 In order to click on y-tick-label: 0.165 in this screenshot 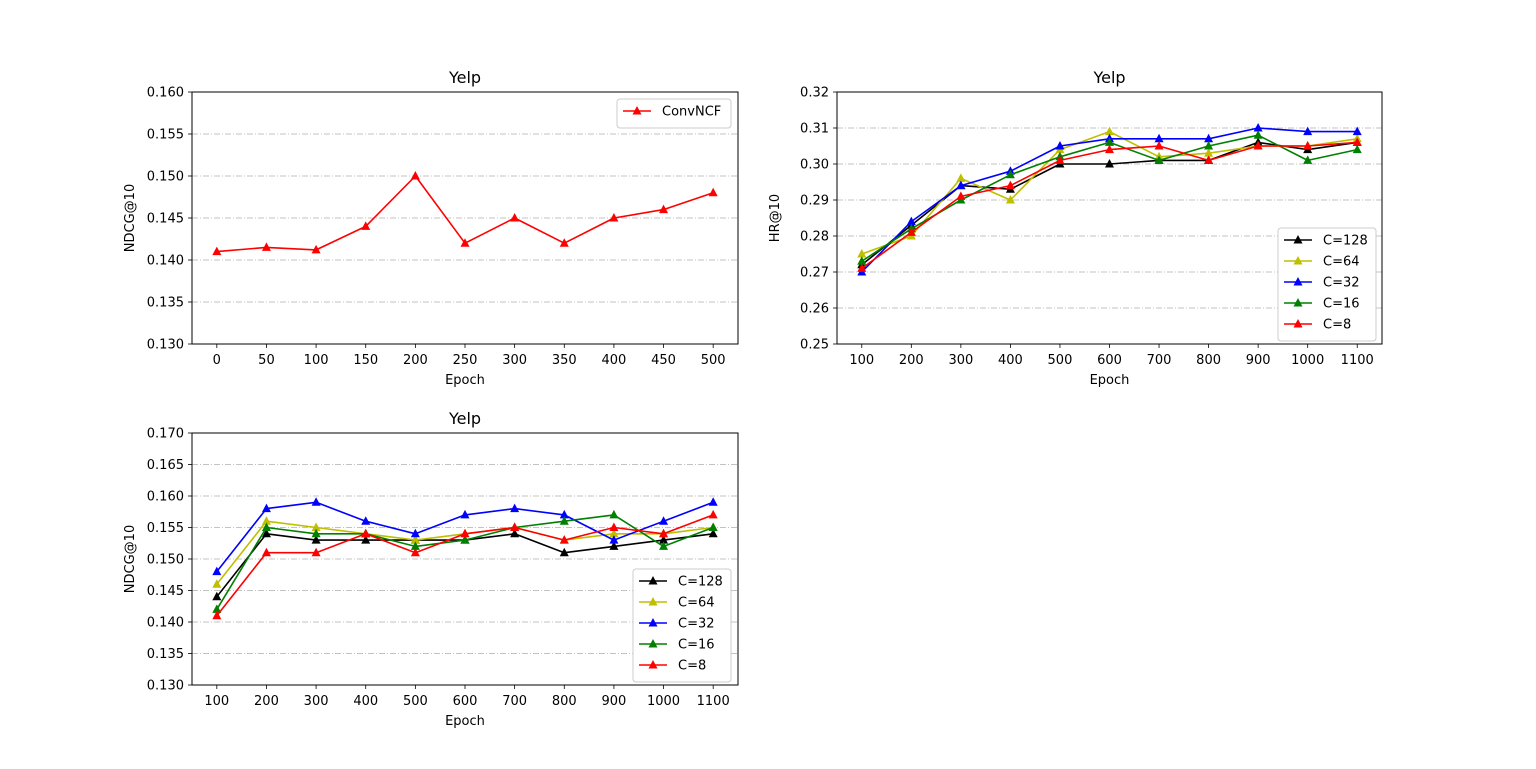, I will do `click(165, 465)`.